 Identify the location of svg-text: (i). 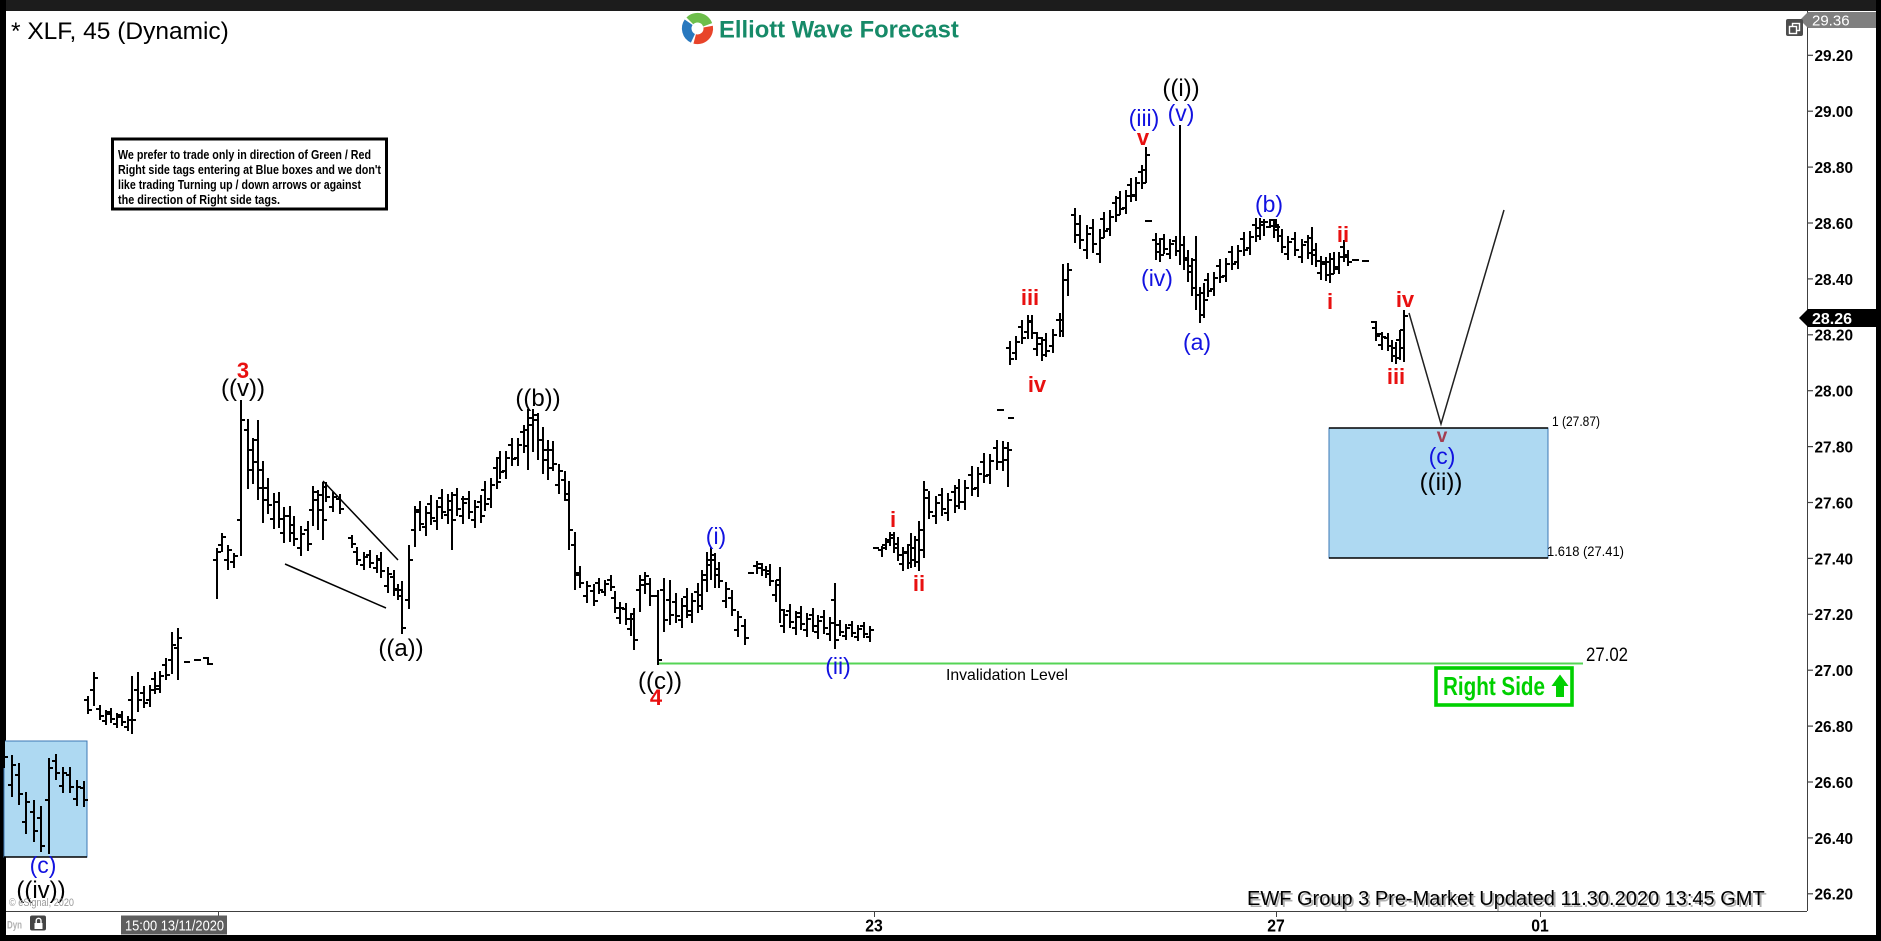
(716, 536).